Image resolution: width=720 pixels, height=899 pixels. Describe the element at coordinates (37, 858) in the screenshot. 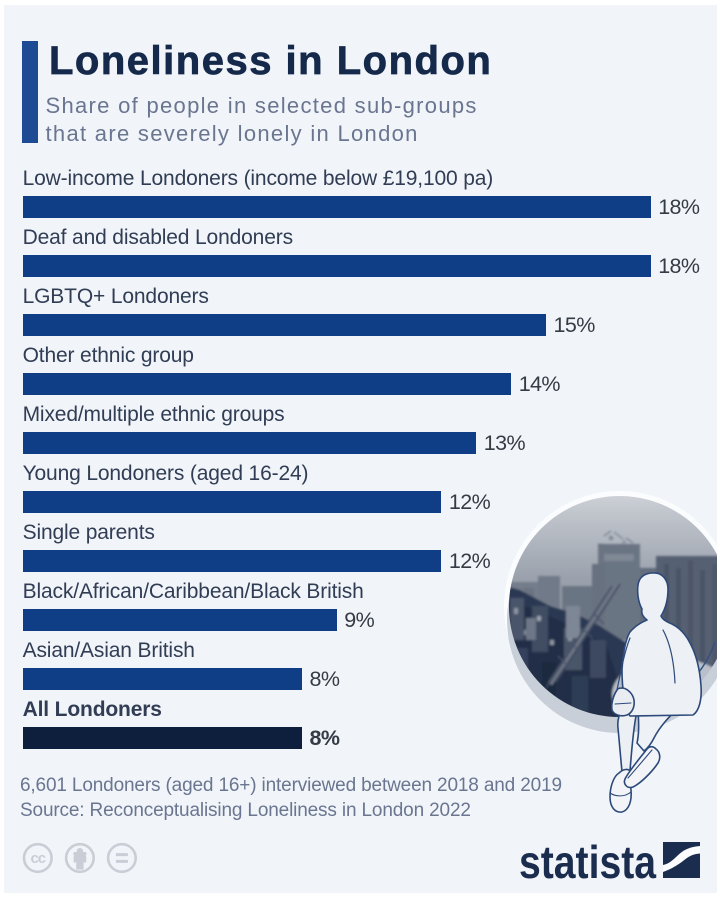

I see `svg-text: cc` at that location.